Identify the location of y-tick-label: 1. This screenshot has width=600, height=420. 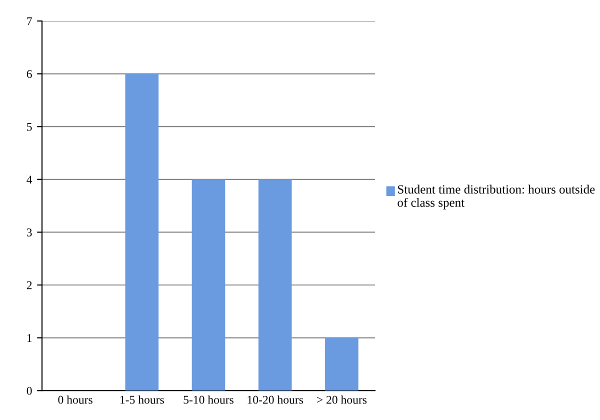
(29, 338).